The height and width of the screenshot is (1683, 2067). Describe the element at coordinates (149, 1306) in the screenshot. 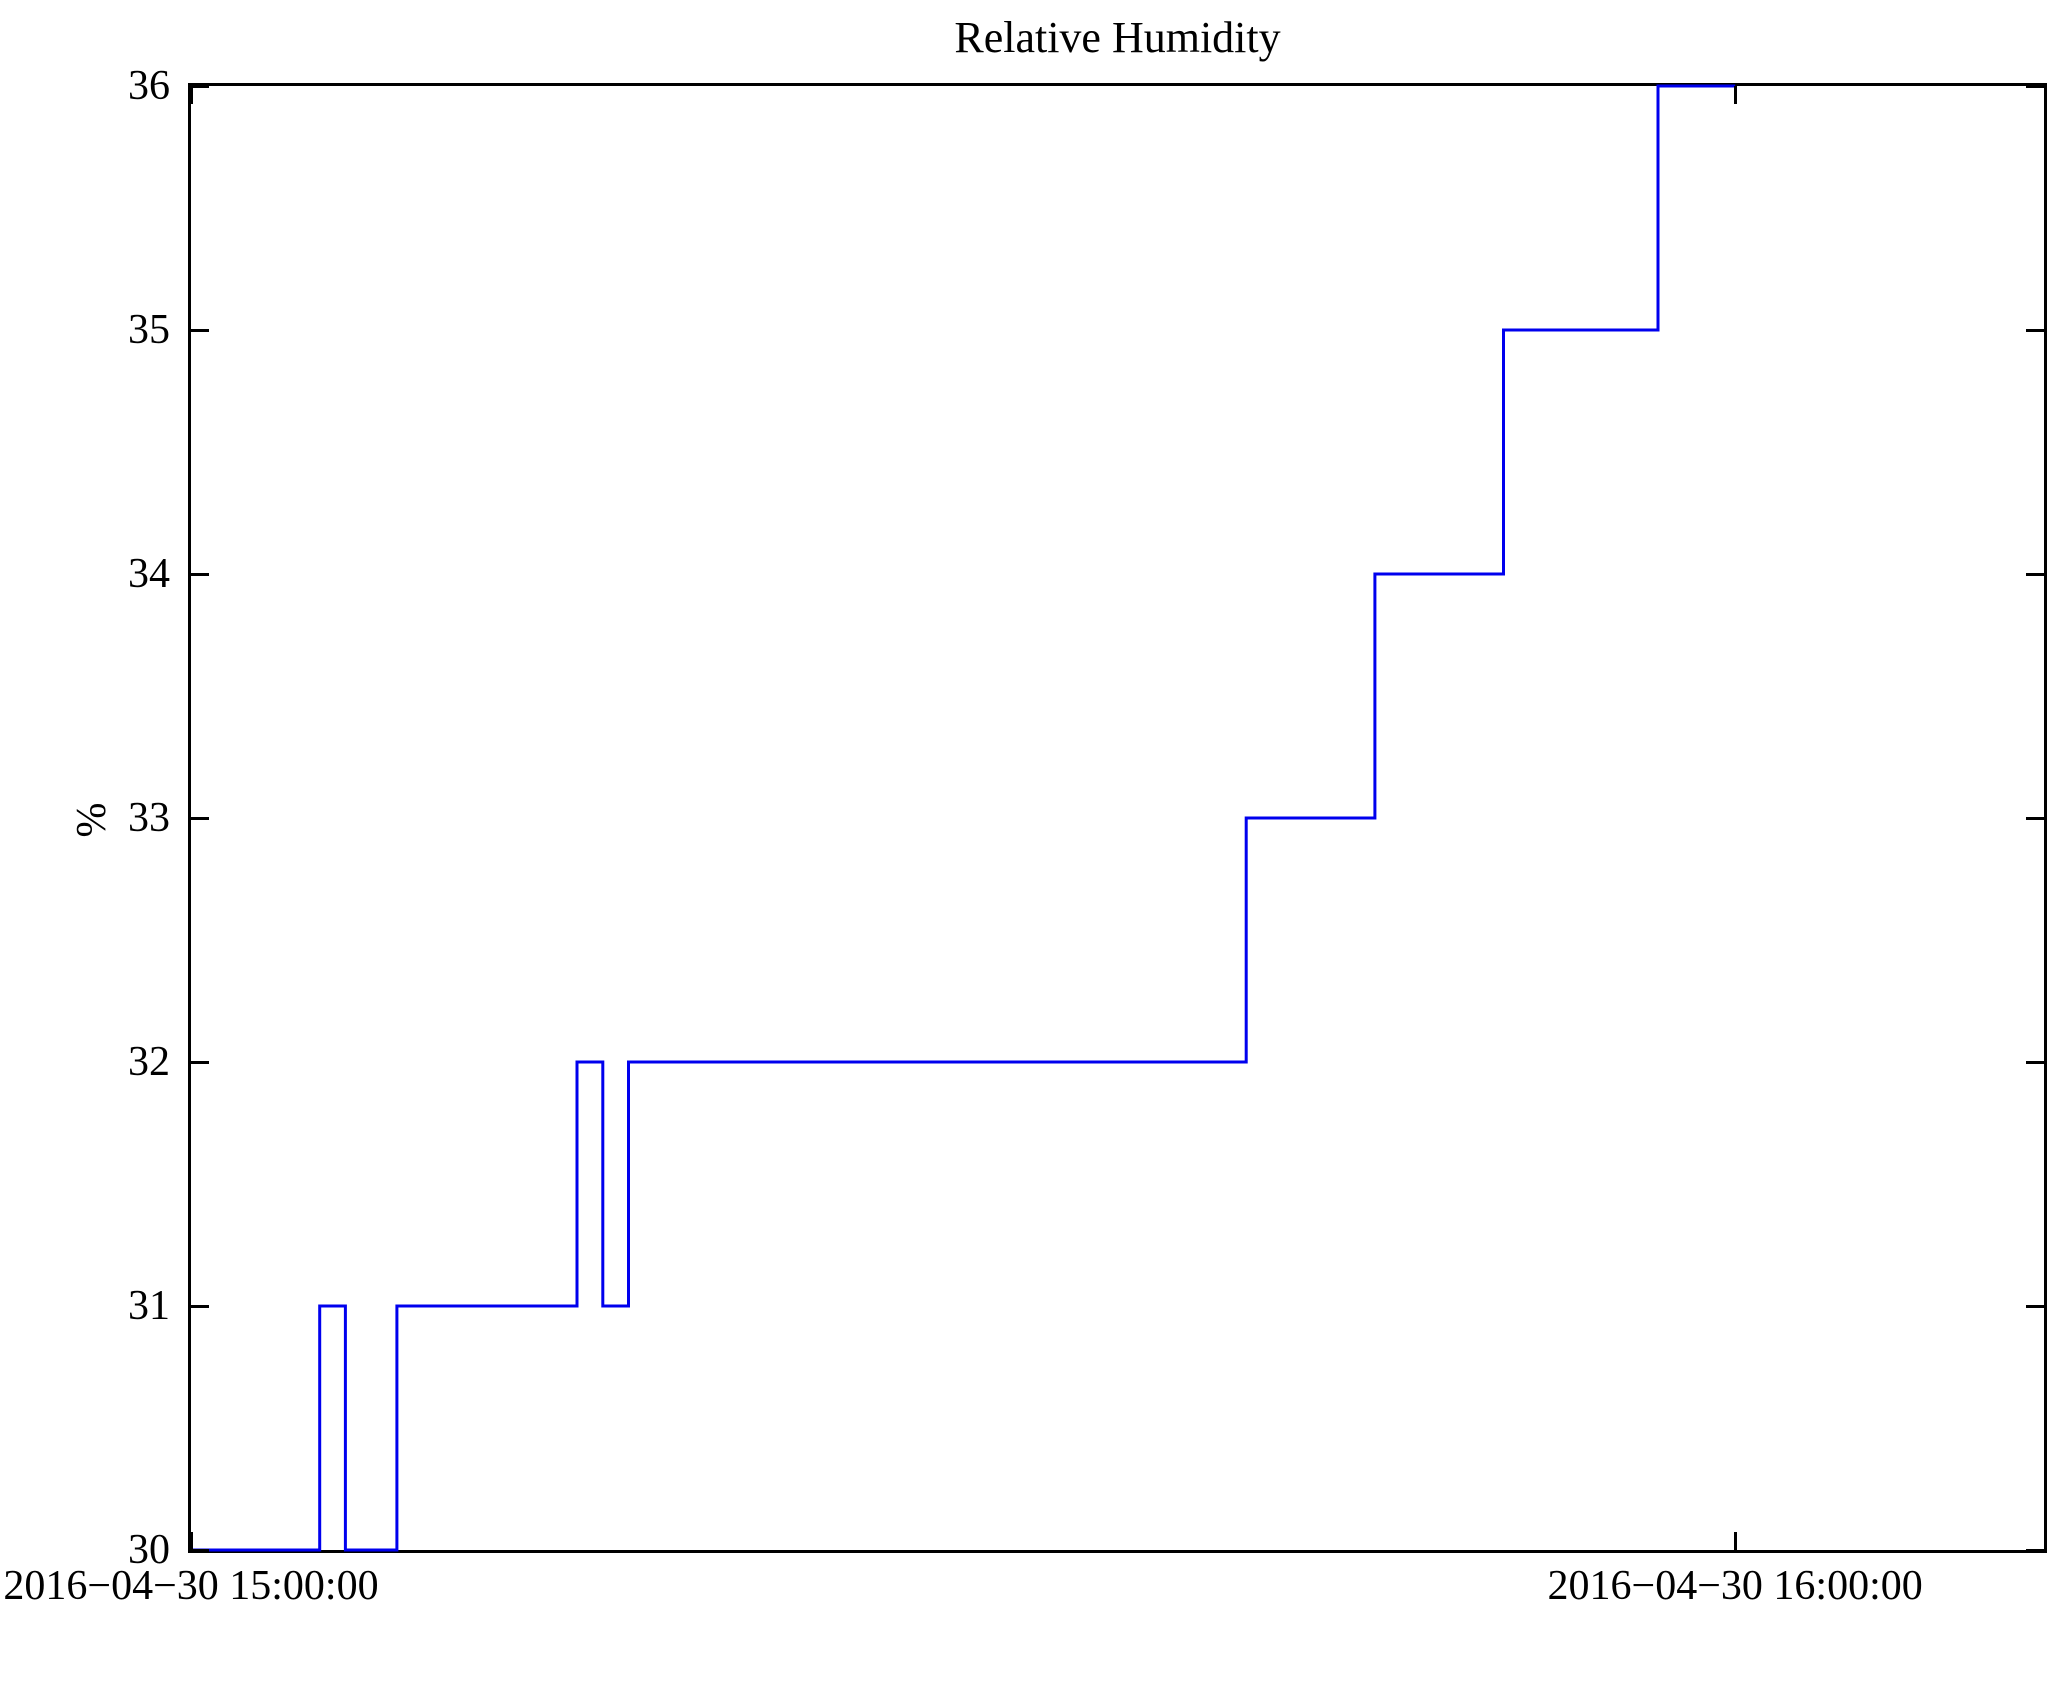

I see `y-tick-label-31: 31` at that location.